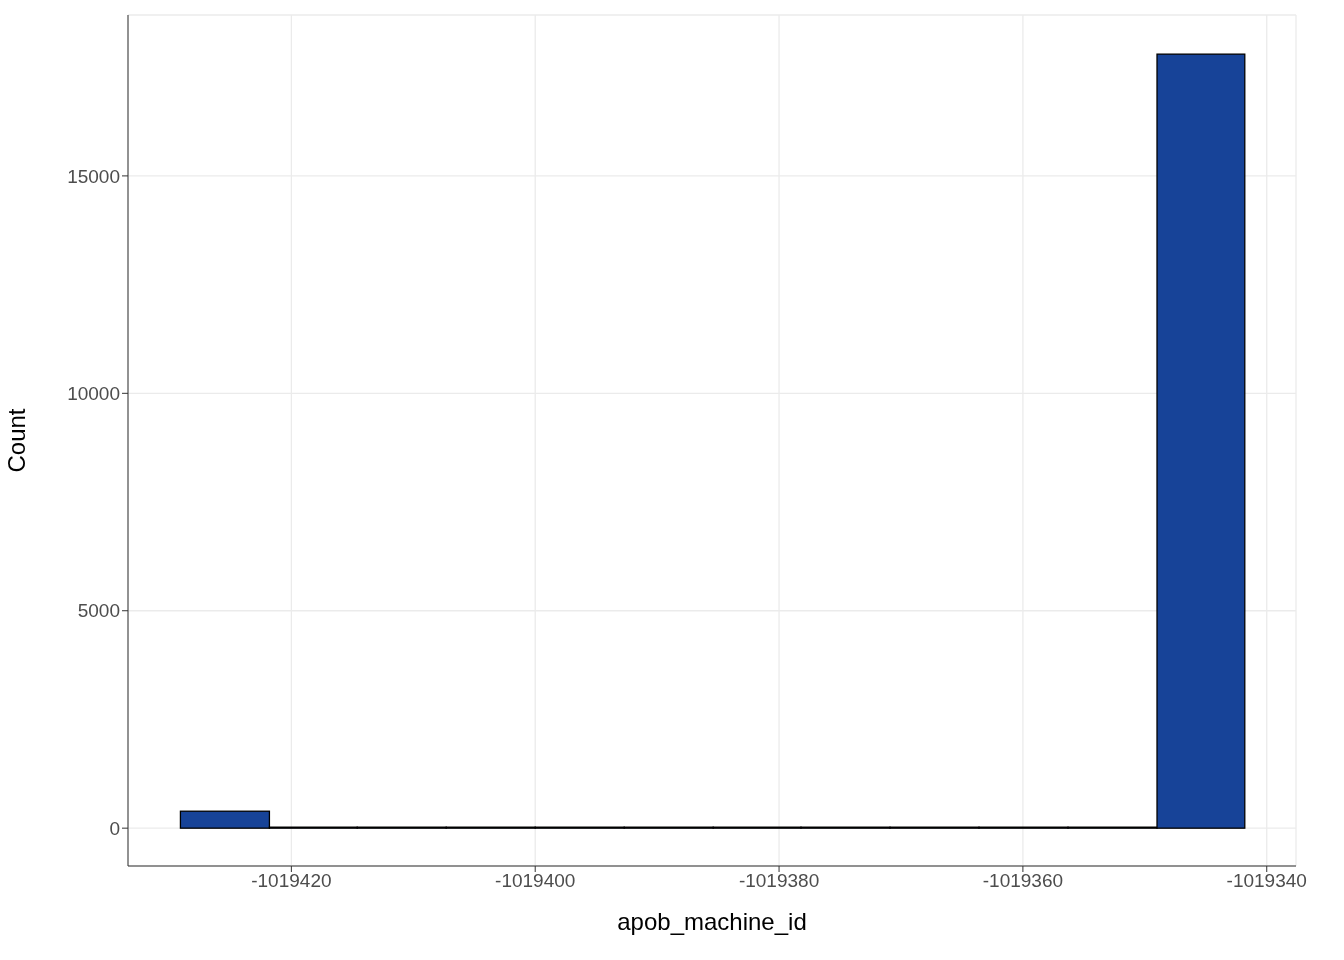 This screenshot has height=960, width=1344. I want to click on y-axis-title: Count, so click(16, 440).